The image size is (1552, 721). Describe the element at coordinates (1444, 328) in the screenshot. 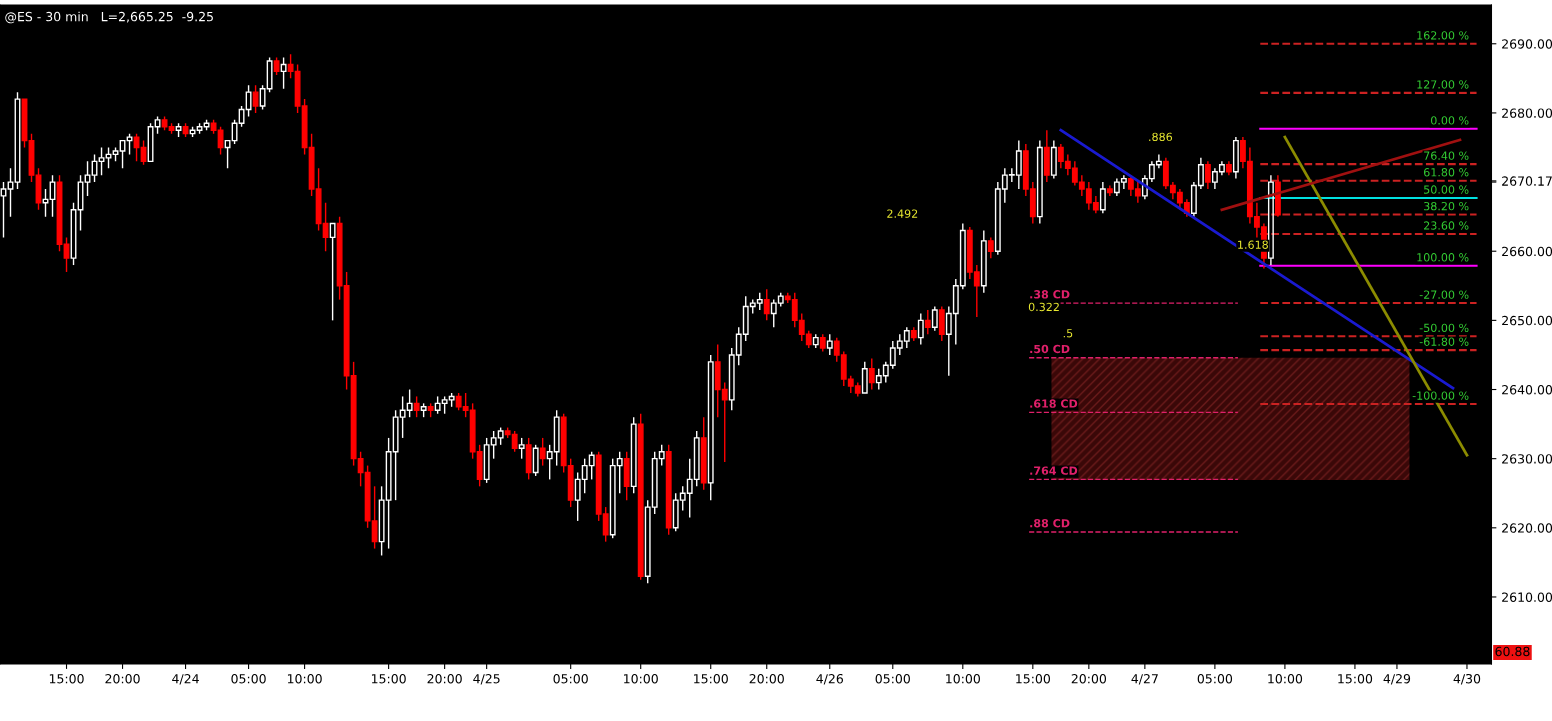

I see `annotation: -50.00 %` at that location.